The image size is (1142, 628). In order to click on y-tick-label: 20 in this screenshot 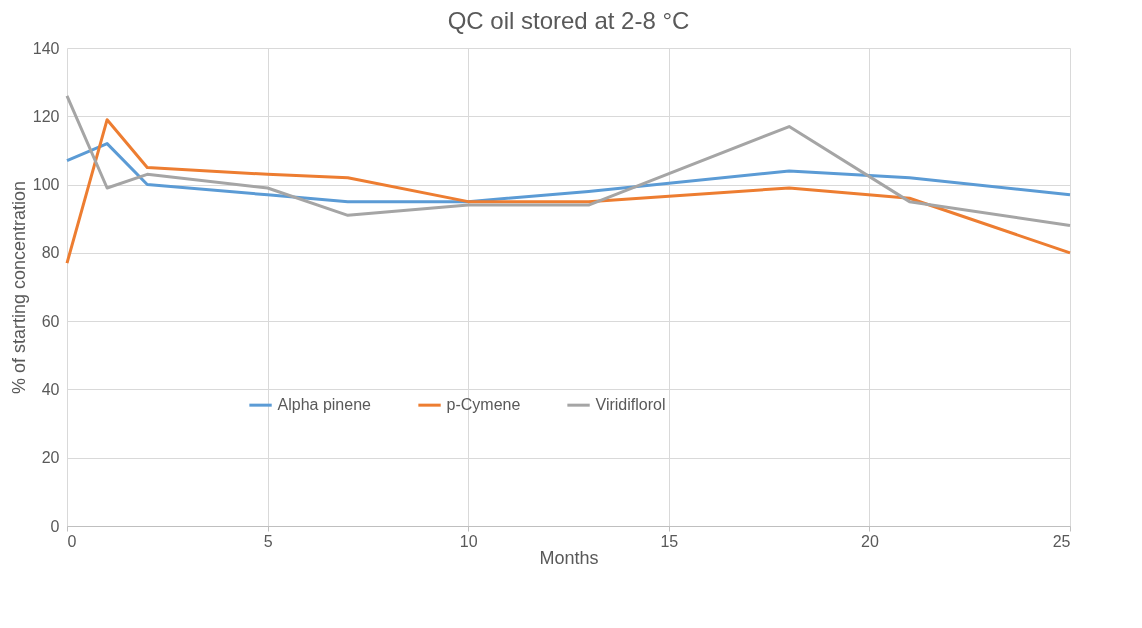, I will do `click(50, 458)`.